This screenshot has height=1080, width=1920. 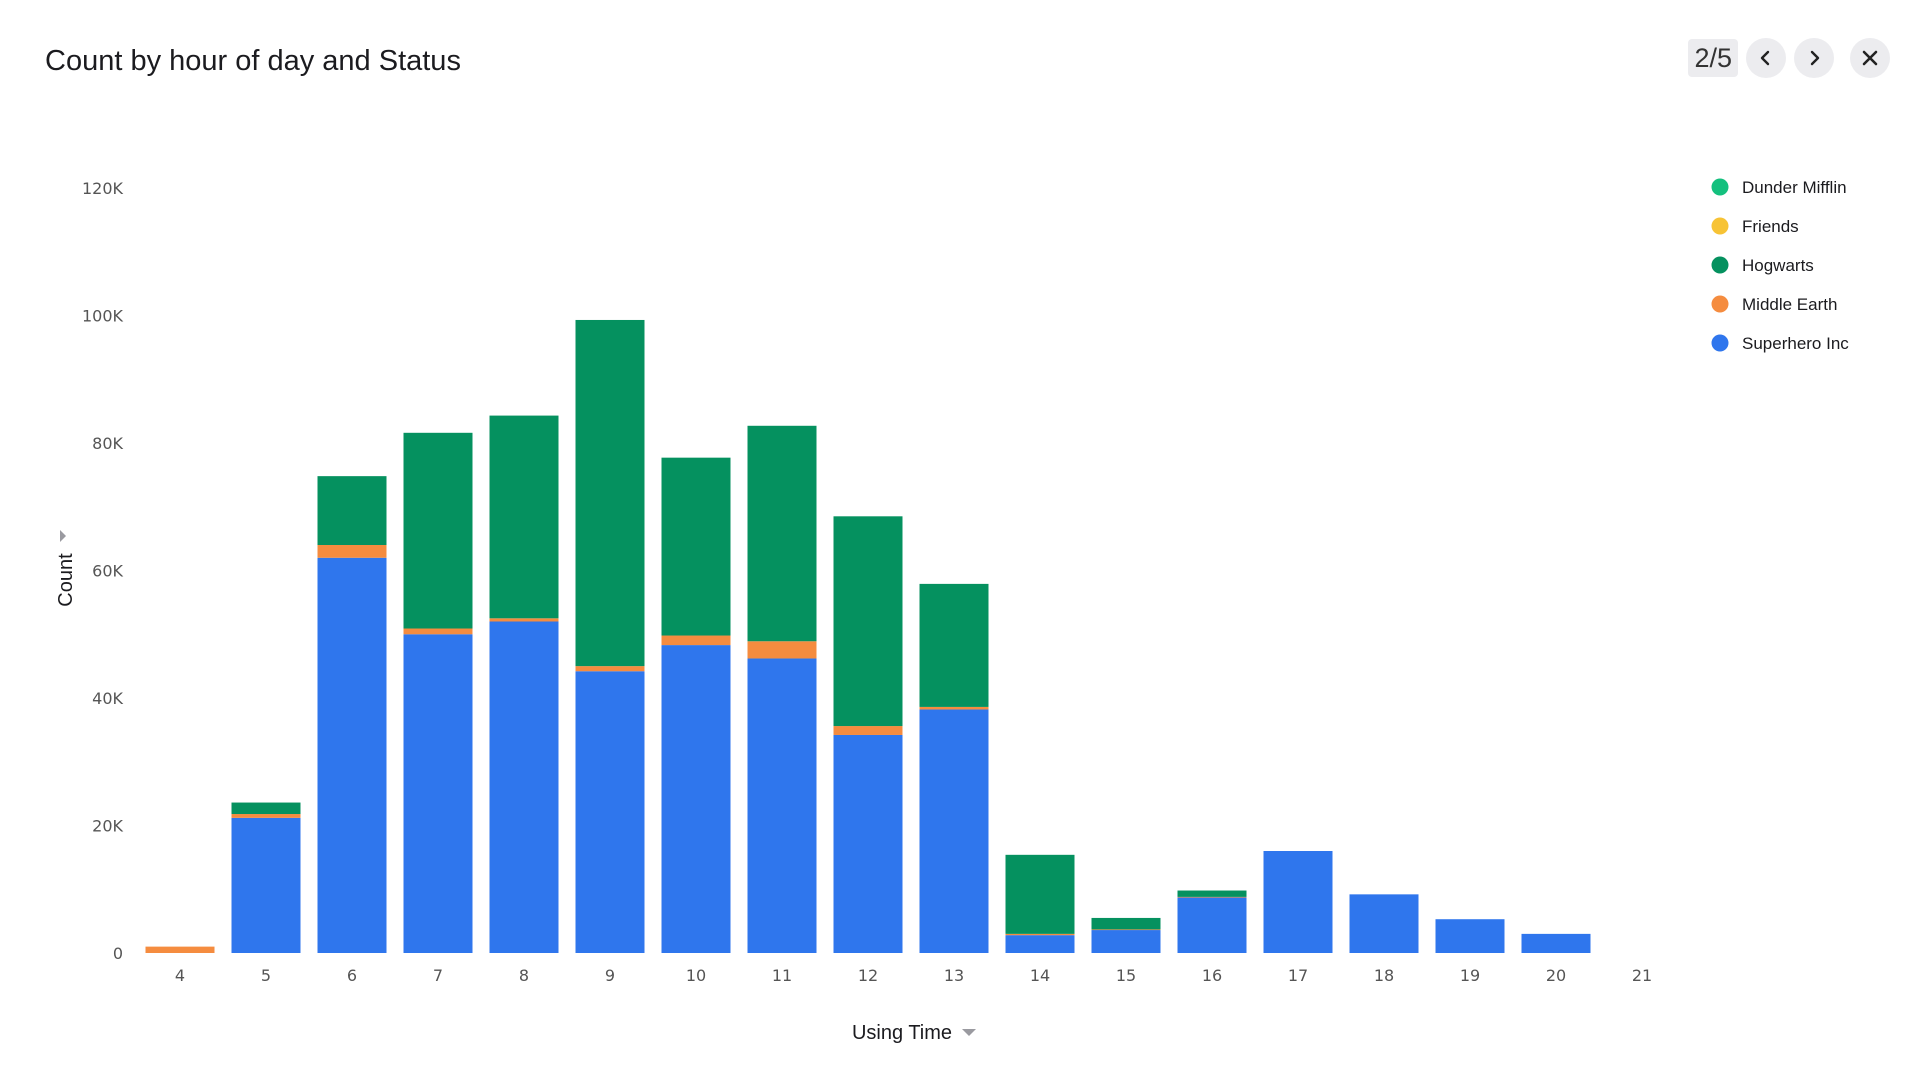 What do you see at coordinates (1298, 975) in the screenshot?
I see `x-tick-label: 17` at bounding box center [1298, 975].